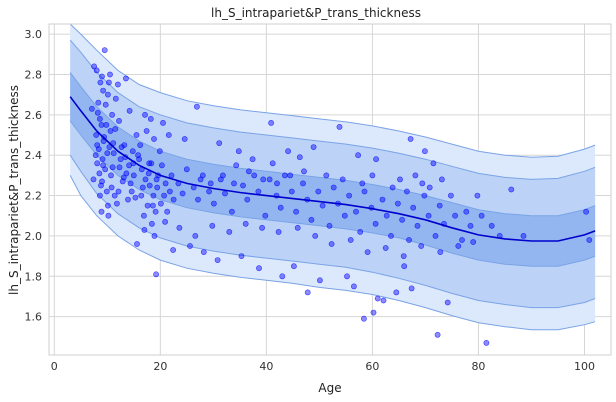 Image resolution: width=616 pixels, height=402 pixels. Describe the element at coordinates (34, 115) in the screenshot. I see `y-tick-label: 2.6` at that location.